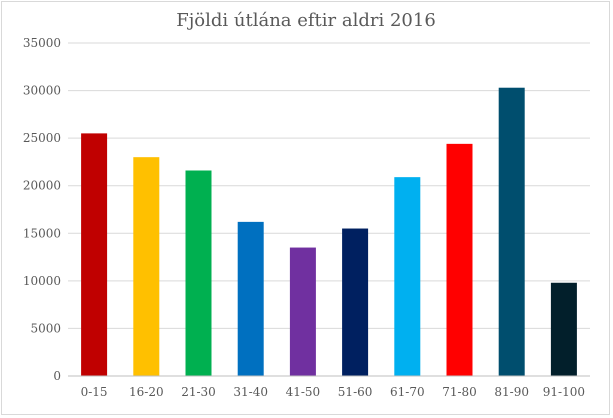 This screenshot has height=418, width=613. I want to click on y-tick-label: 10000, so click(42, 281).